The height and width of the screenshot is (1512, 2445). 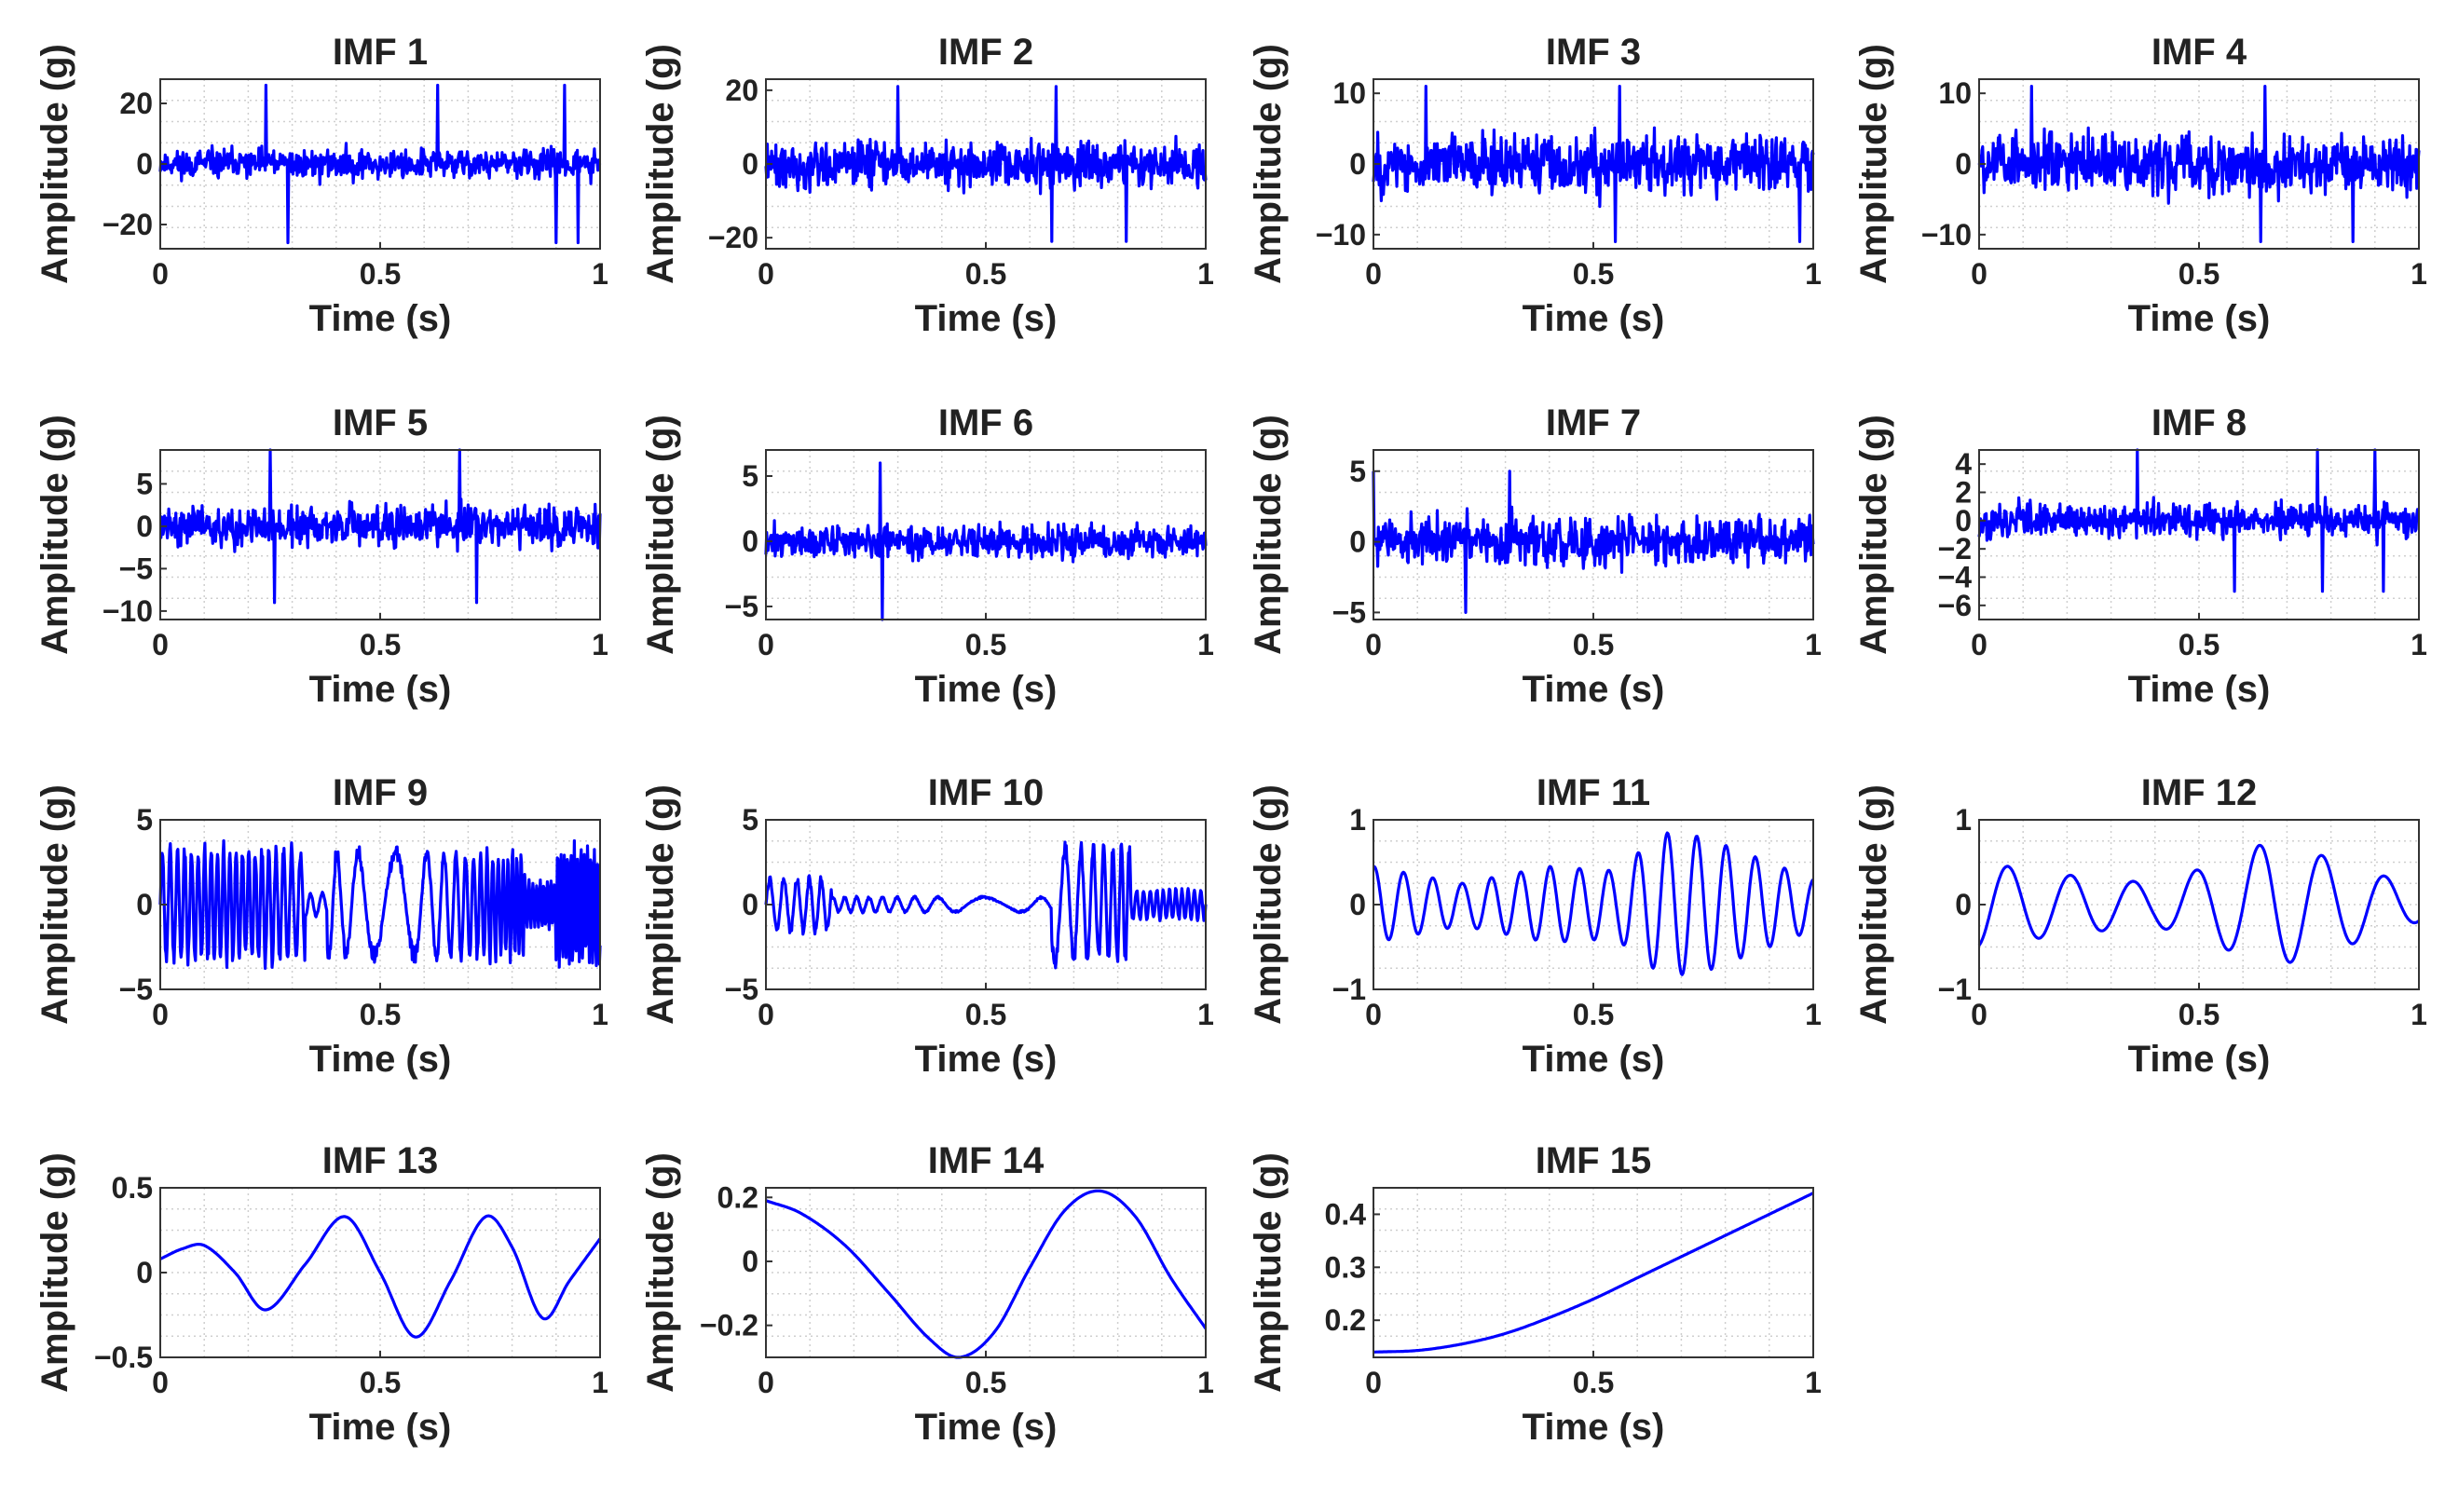 What do you see at coordinates (1594, 52) in the screenshot?
I see `subplot-title: IMF 3` at bounding box center [1594, 52].